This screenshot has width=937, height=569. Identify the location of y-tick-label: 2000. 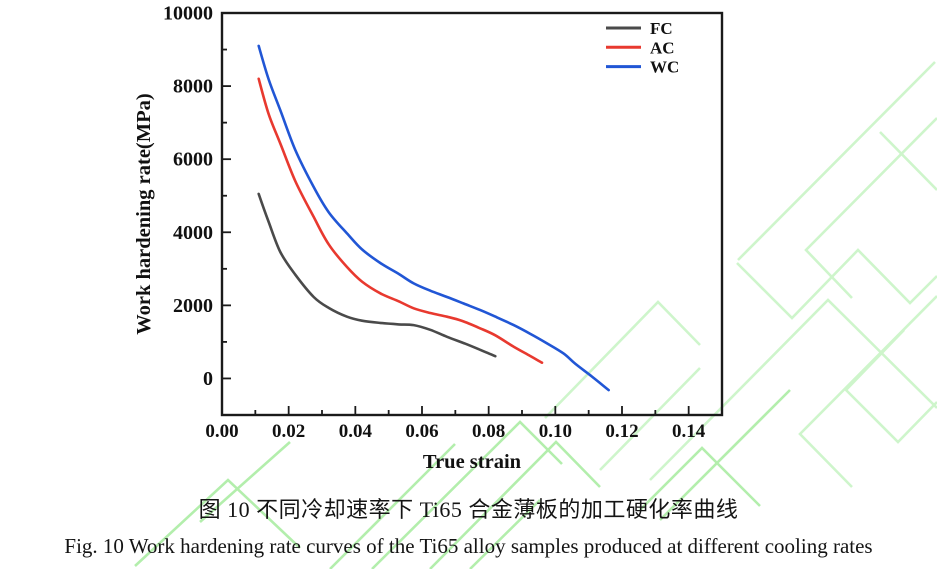
(193, 306).